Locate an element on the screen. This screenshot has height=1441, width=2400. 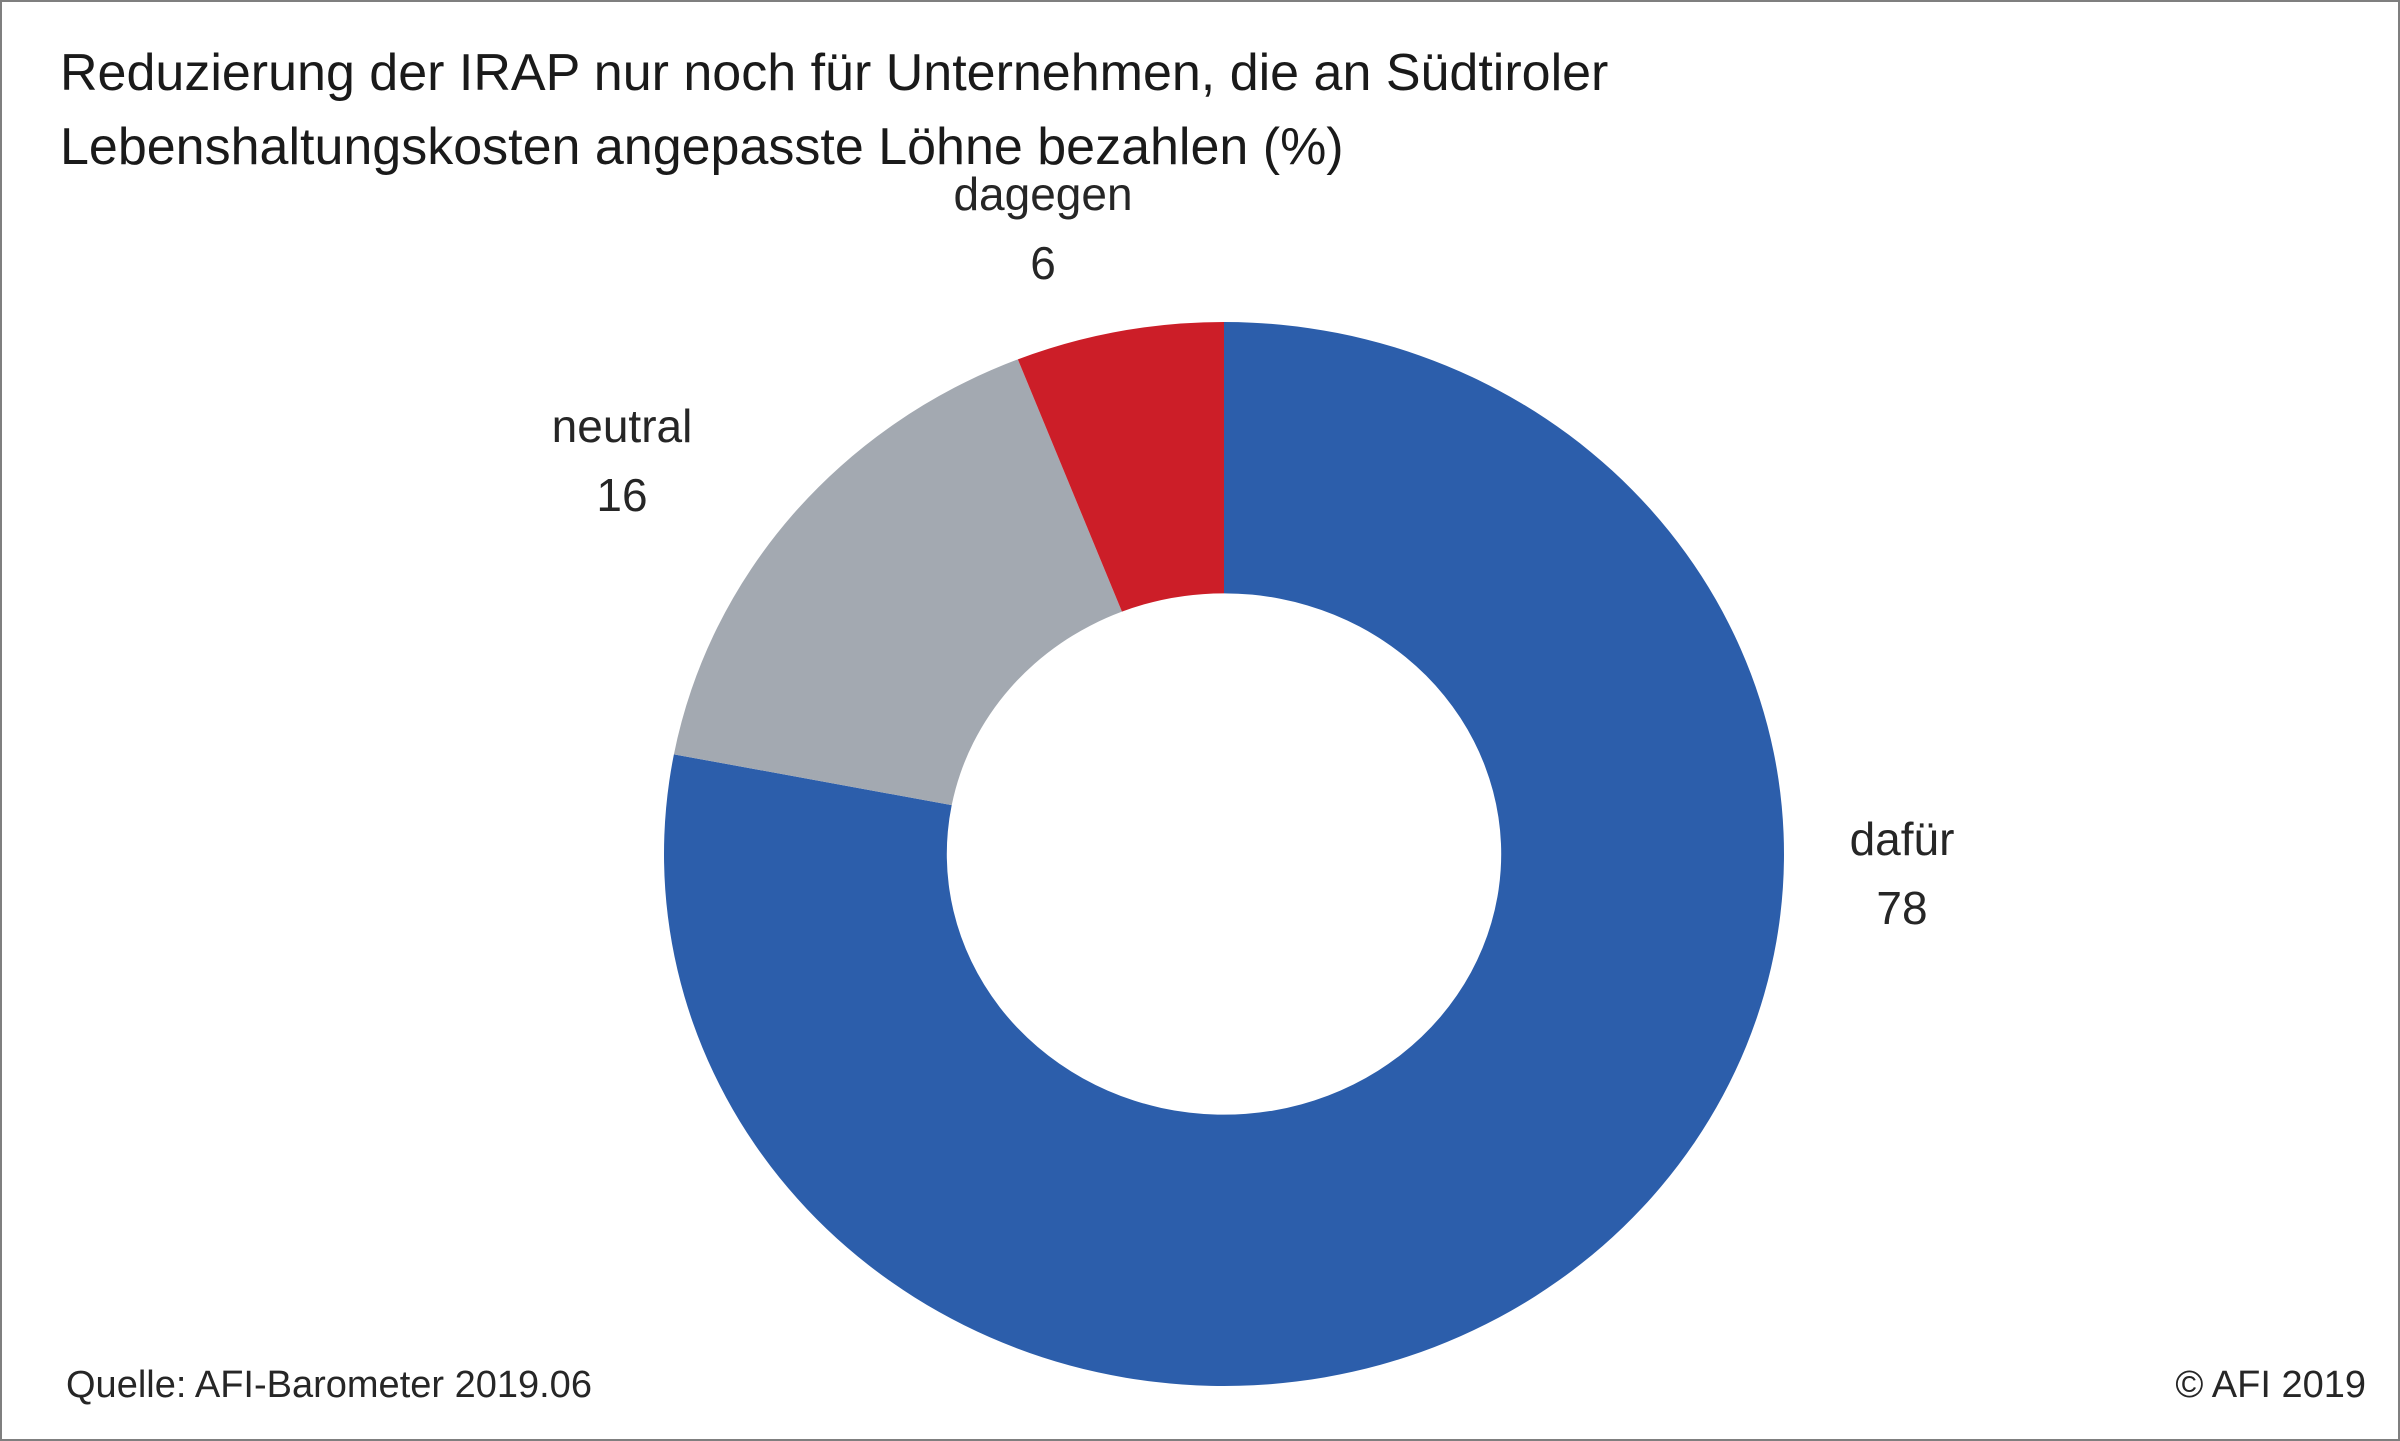
slice-label-value: 78 is located at coordinates (1901, 908).